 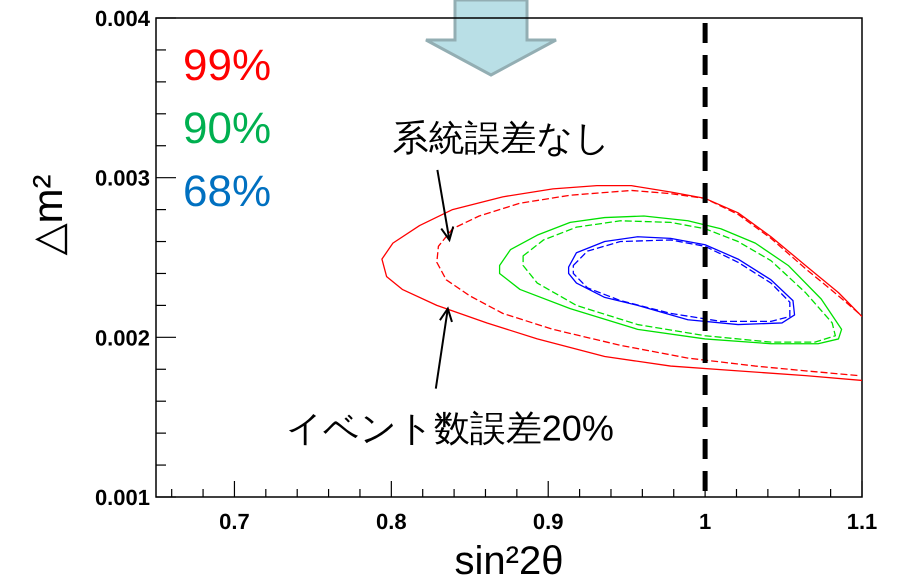 What do you see at coordinates (705, 521) in the screenshot?
I see `x-tick-label: 1` at bounding box center [705, 521].